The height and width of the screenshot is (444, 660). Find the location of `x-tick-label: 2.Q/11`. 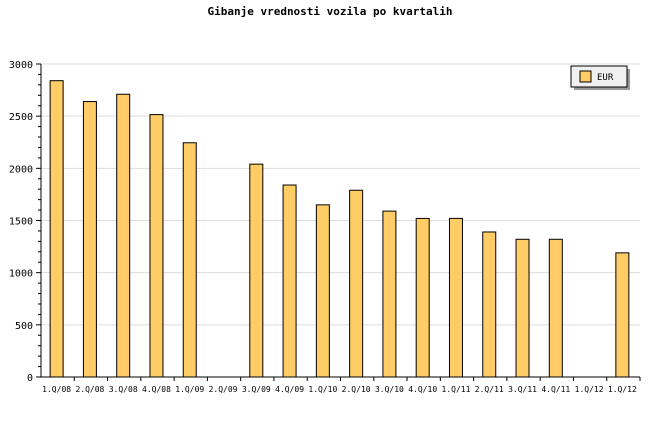

x-tick-label: 2.Q/11 is located at coordinates (489, 389).